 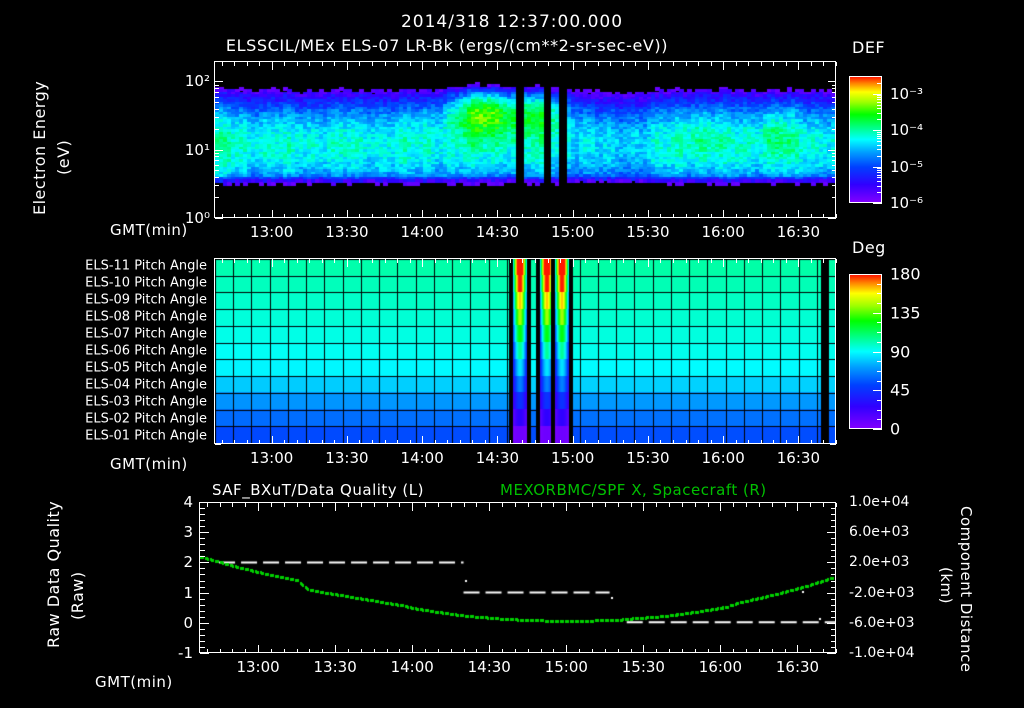 I want to click on pitch-angle-row-label: ELS-06 Pitch Angle, so click(x=146, y=351).